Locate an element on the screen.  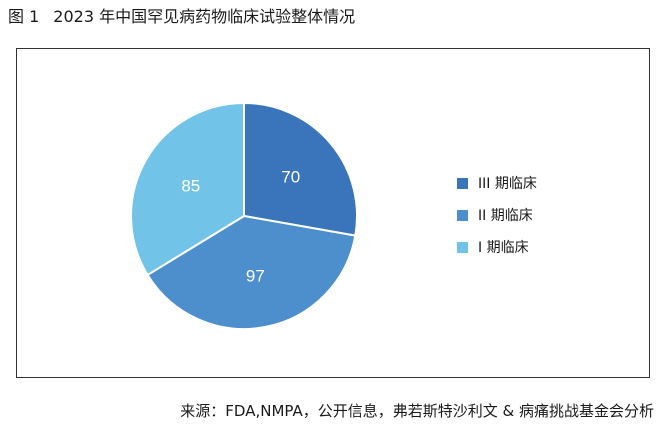
figure-title: 图 1 2023 年中国罕见病药物临床试验整体情况 is located at coordinates (181, 17).